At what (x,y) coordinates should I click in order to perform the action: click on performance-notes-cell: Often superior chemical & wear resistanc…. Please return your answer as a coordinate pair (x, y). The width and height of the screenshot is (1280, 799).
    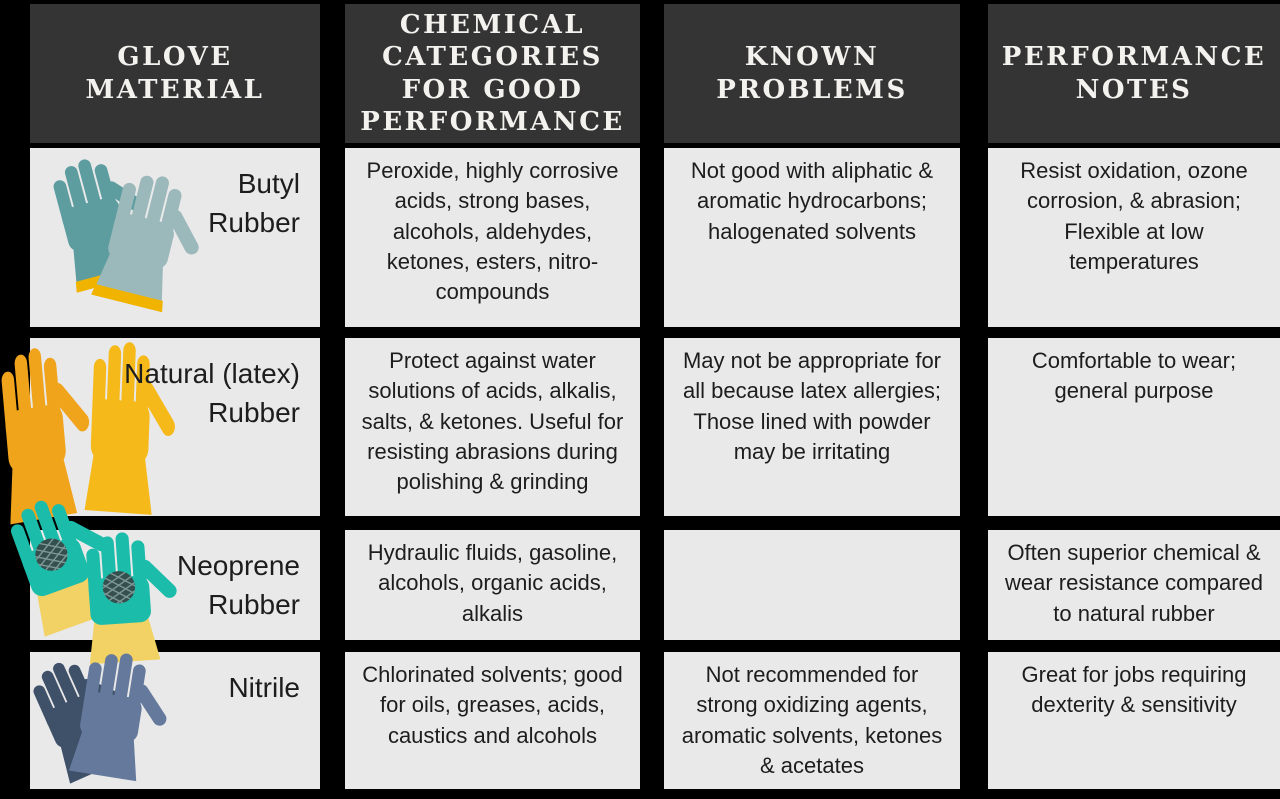
    Looking at the image, I should click on (1134, 585).